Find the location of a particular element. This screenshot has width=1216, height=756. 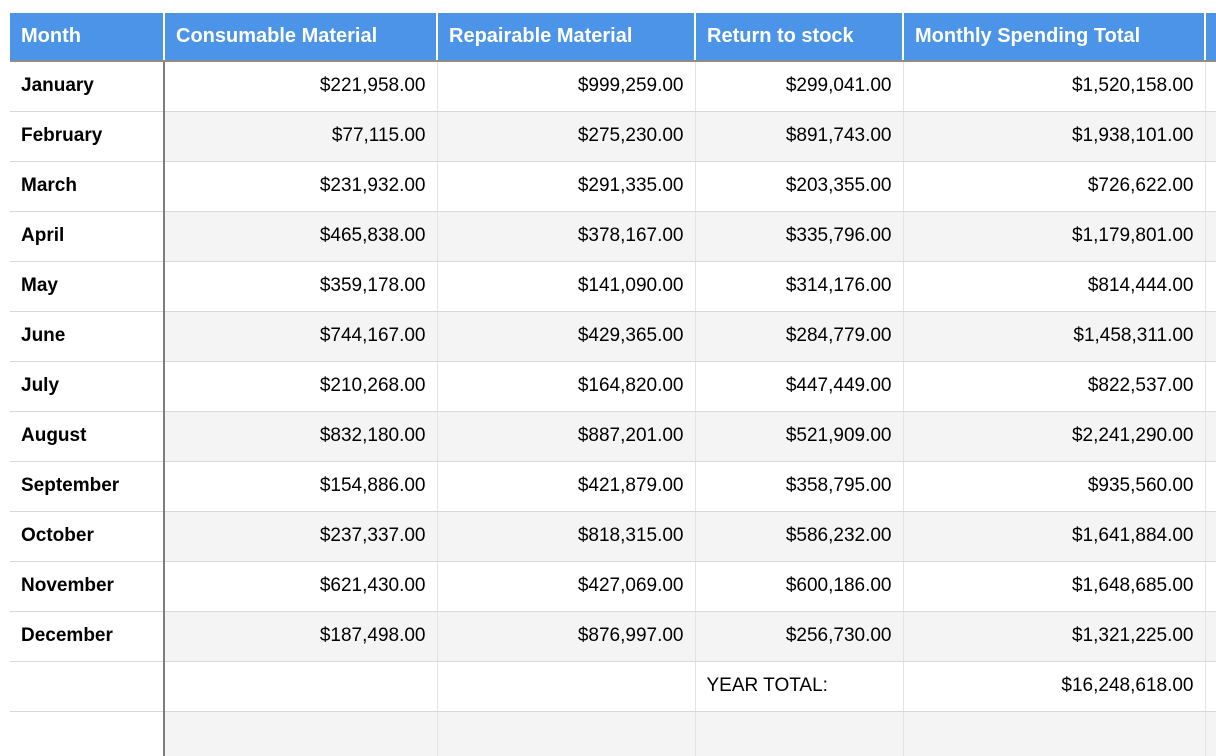

cell-monthly-total: $2,241,290.00 is located at coordinates (1053, 436).